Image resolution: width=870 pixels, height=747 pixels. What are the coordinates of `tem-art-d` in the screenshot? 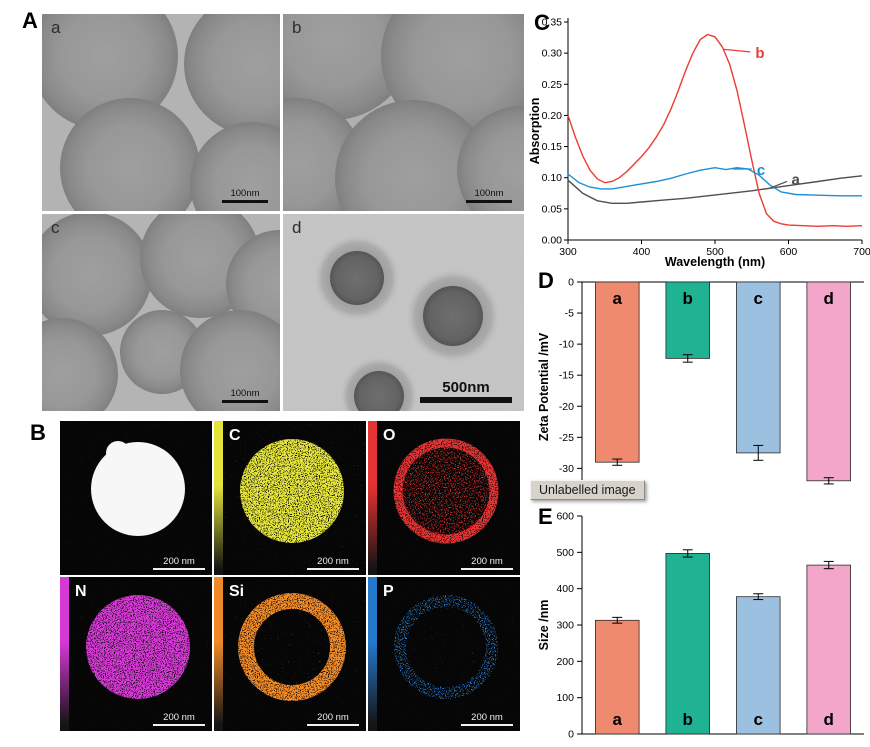 It's located at (403, 312).